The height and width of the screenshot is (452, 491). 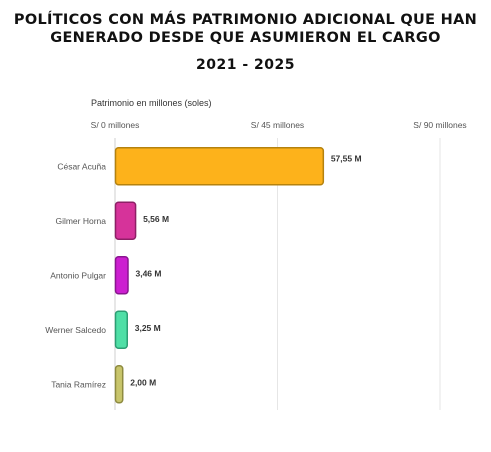 I want to click on category-label: Tania Ramírez, so click(x=78, y=384).